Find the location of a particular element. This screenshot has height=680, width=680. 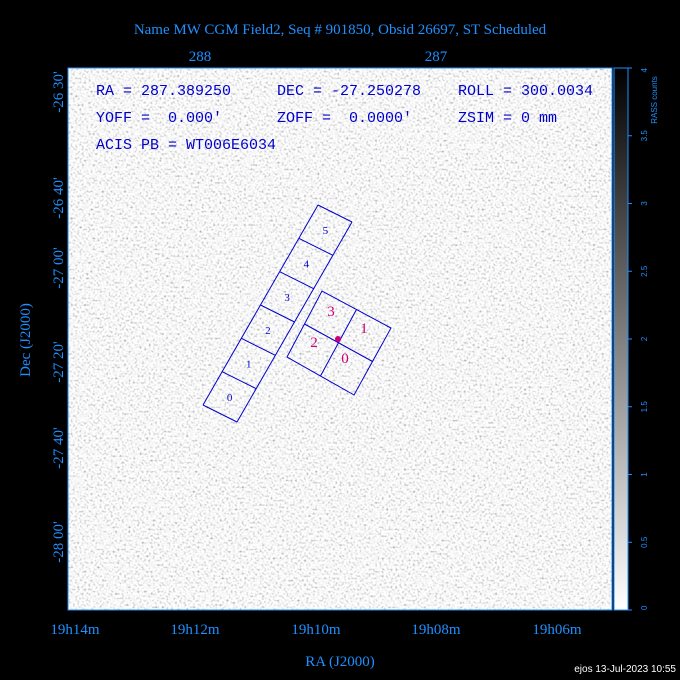

info-acis-pb: ACIS PB = WT006E6034 is located at coordinates (186, 145).